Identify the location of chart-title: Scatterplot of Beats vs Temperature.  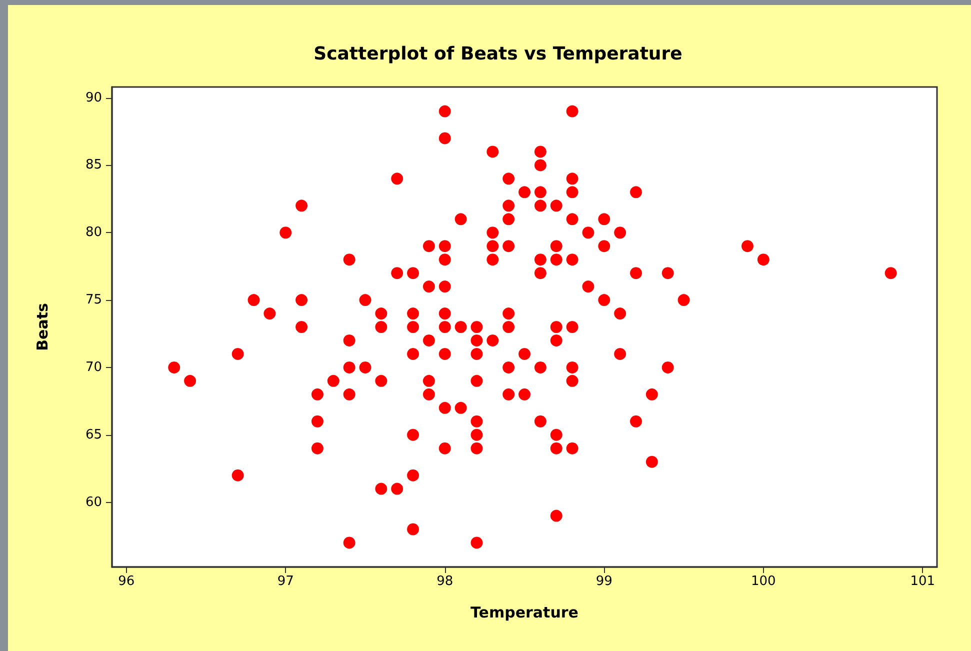
(498, 54).